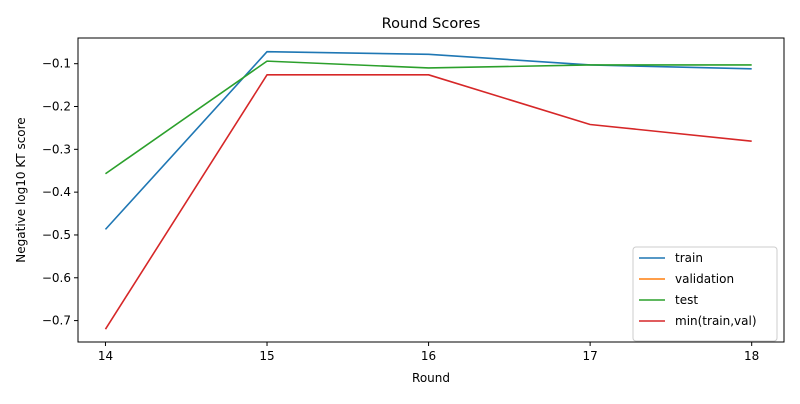 This screenshot has width=800, height=404. I want to click on y-axis: −0.7 −0.6 −0.5 −0.4 −0.3 −0.2 −0.1, so click(60, 192).